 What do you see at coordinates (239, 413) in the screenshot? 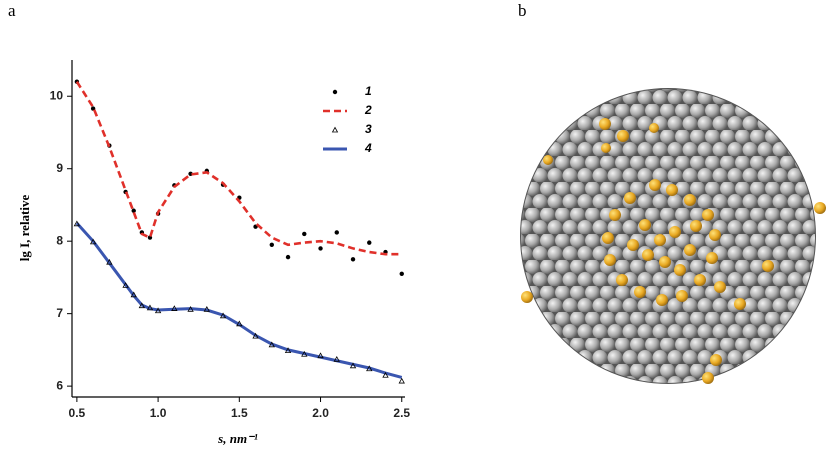
I see `x-tick-label: 1.5` at bounding box center [239, 413].